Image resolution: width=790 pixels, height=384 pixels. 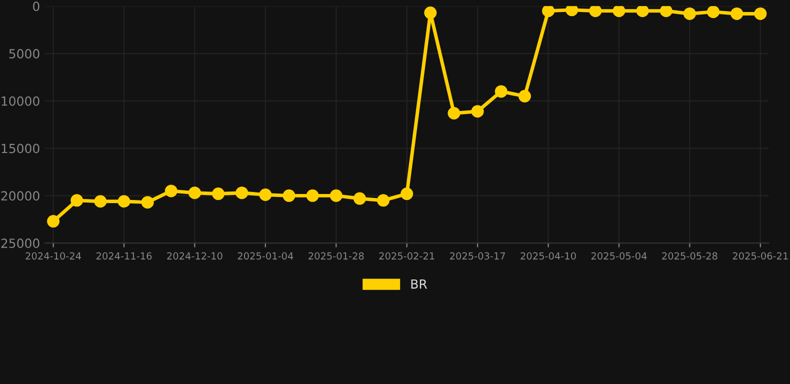 What do you see at coordinates (419, 284) in the screenshot?
I see `legend-label: BR` at bounding box center [419, 284].